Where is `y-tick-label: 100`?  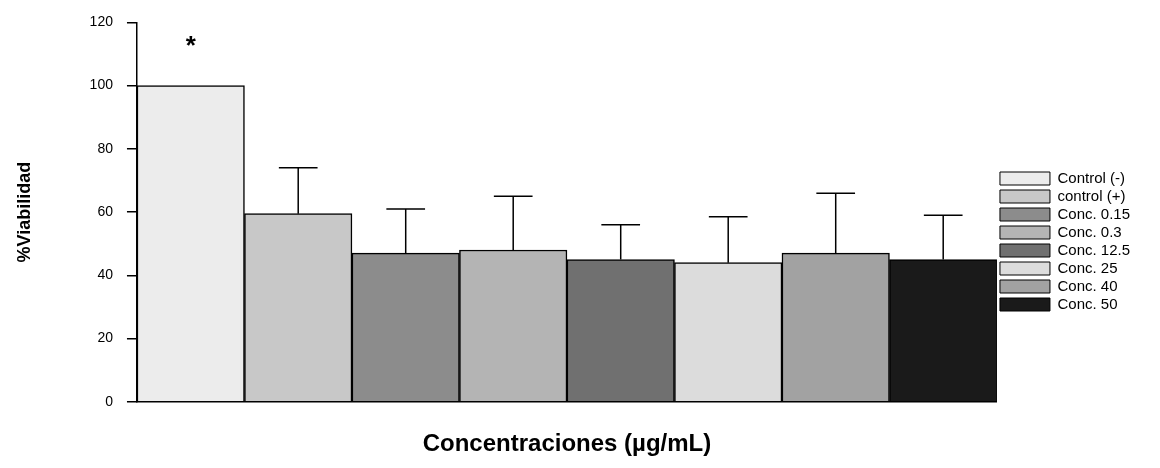
y-tick-label: 100 is located at coordinates (101, 84).